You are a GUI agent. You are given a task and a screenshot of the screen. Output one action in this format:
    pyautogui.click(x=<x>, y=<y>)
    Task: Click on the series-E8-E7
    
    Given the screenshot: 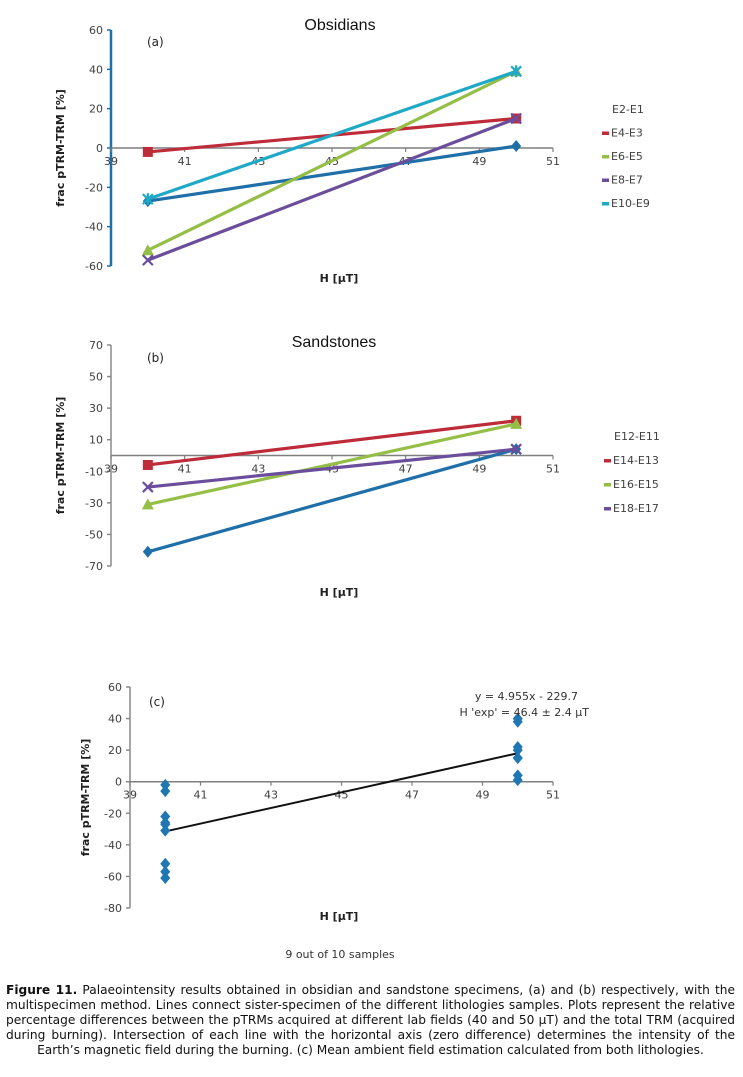 What is the action you would take?
    pyautogui.click(x=332, y=189)
    